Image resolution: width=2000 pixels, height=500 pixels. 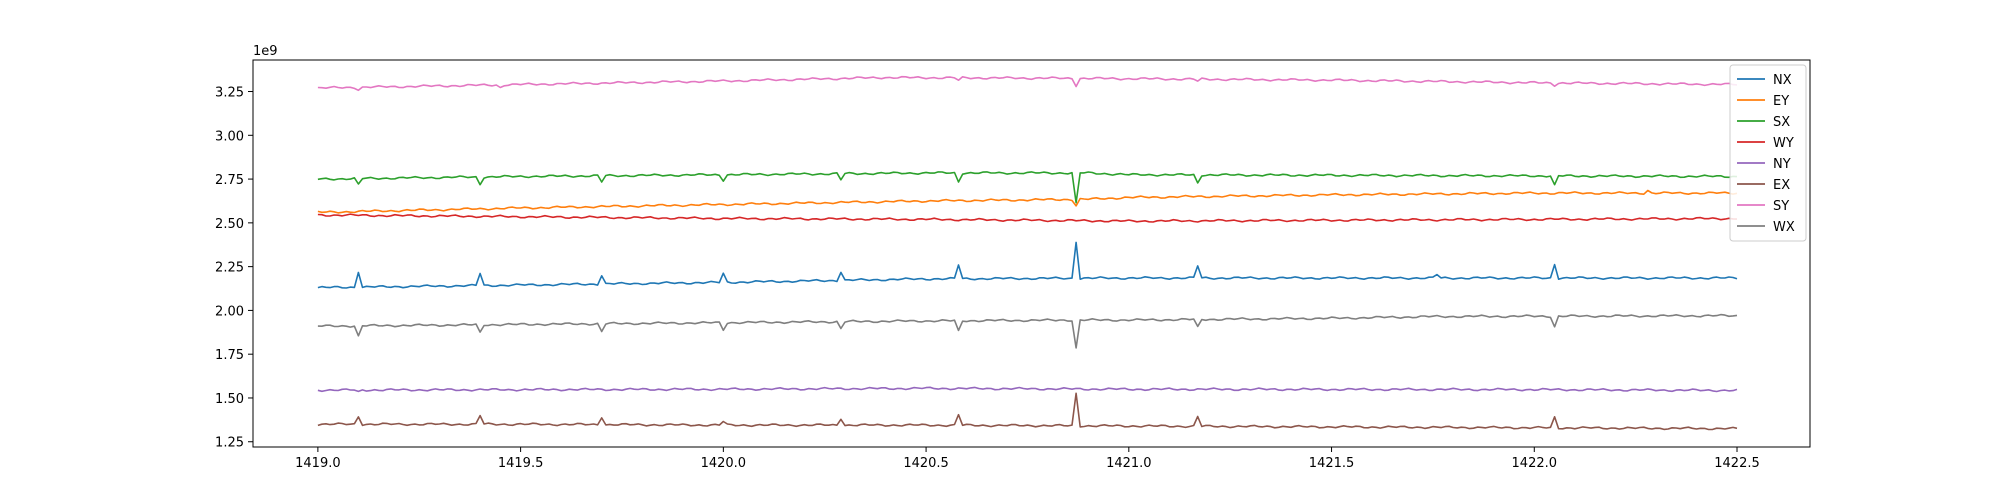 I want to click on y-tick-label: 2.75, so click(x=229, y=180).